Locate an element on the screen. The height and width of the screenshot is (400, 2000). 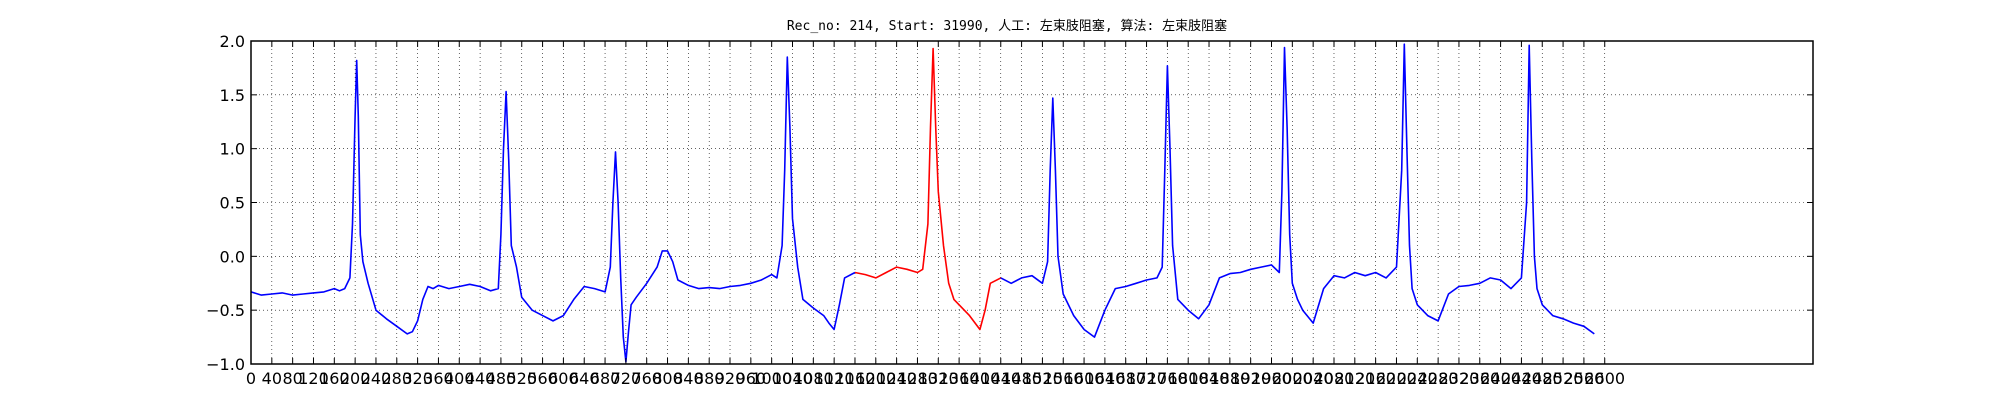
x-tick-label: 640 is located at coordinates (584, 378).